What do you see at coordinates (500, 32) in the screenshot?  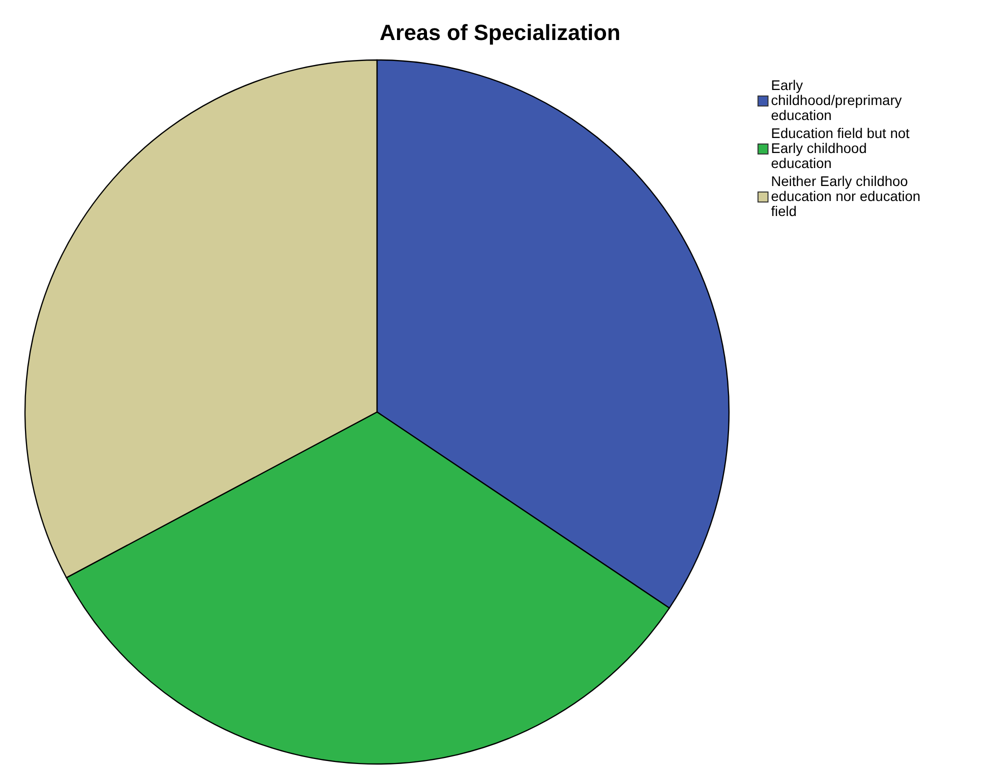 I see `chart-title: Areas of Specialization` at bounding box center [500, 32].